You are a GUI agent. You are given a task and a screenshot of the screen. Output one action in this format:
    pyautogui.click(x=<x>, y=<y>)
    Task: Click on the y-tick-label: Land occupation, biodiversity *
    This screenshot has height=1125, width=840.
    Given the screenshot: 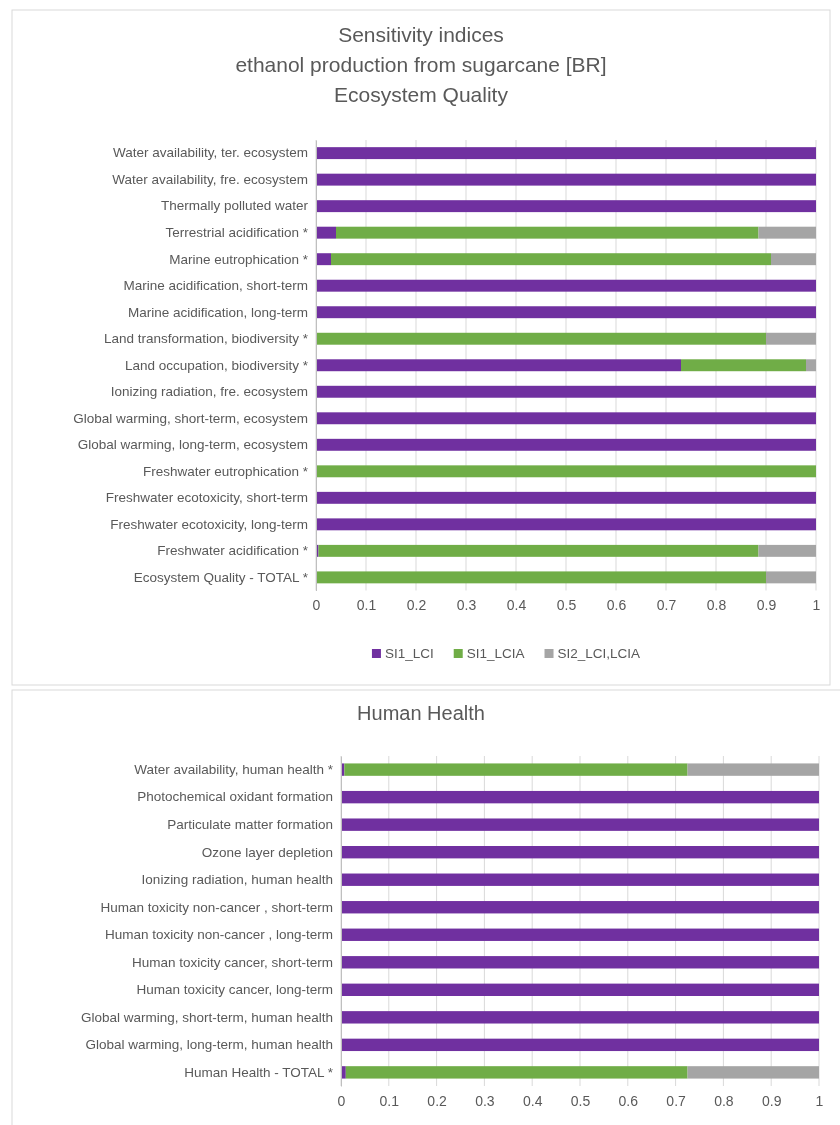 What is the action you would take?
    pyautogui.click(x=216, y=365)
    